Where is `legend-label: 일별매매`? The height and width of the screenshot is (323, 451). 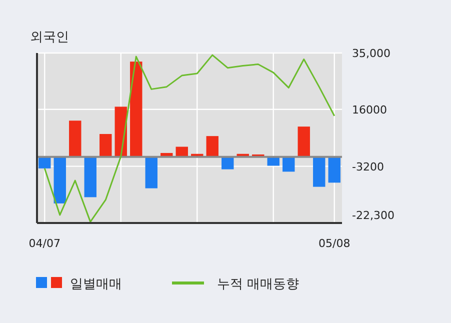 legend-label: 일별매매 is located at coordinates (96, 284).